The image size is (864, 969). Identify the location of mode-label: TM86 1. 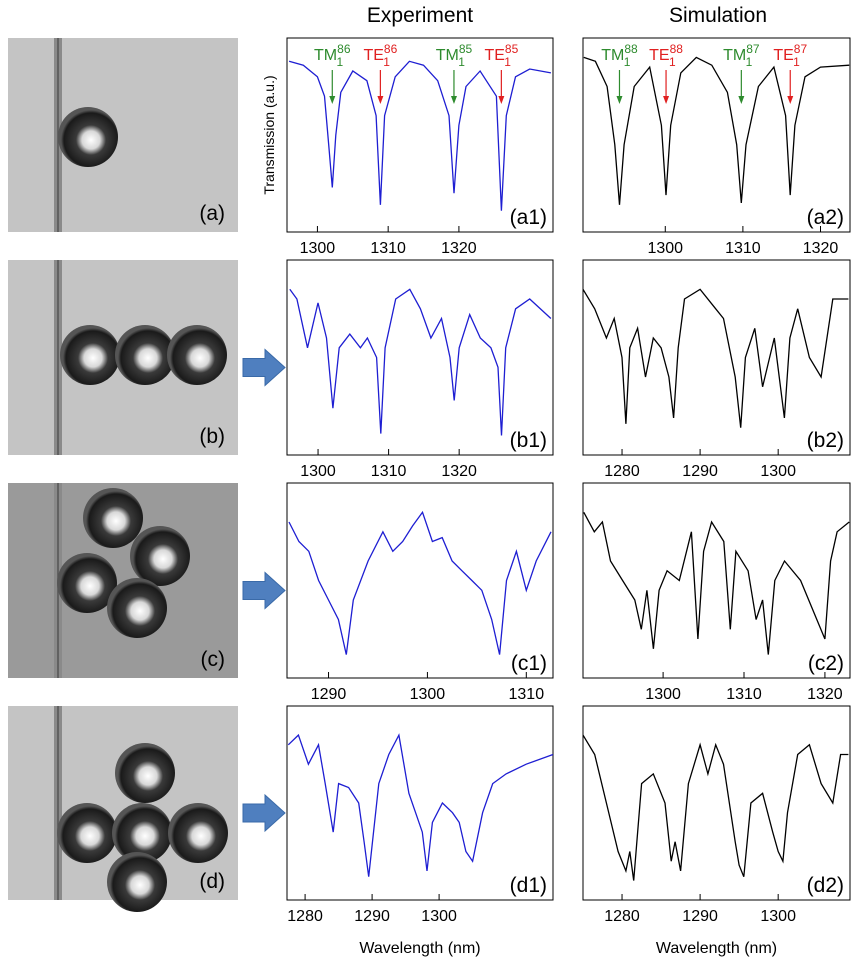
(332, 55).